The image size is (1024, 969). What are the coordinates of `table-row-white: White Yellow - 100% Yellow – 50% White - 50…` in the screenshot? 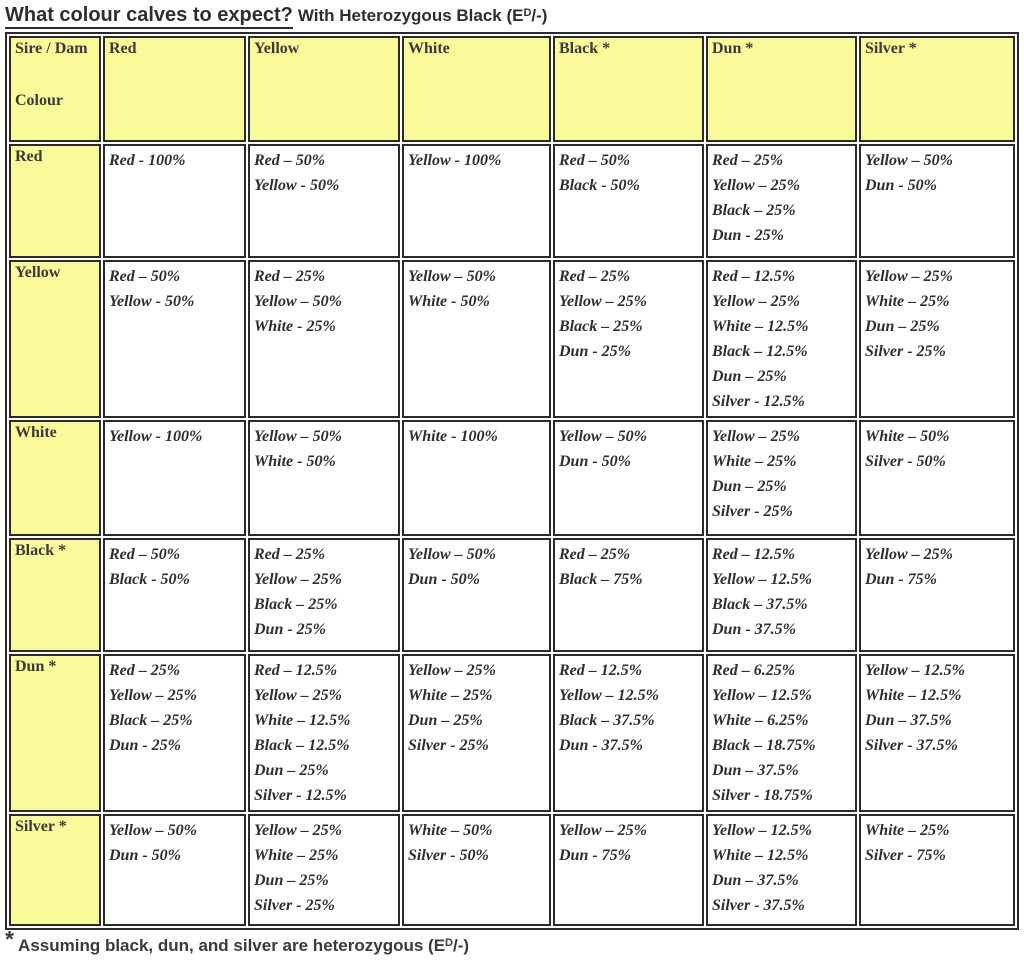 It's located at (512, 478).